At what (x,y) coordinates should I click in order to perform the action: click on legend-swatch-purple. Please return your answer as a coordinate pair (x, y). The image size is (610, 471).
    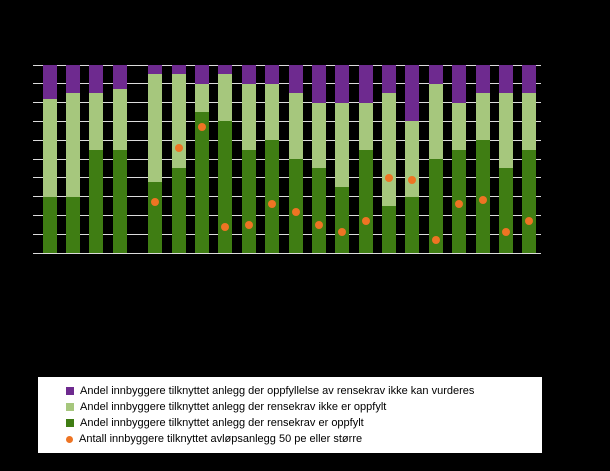
    Looking at the image, I should click on (70, 391).